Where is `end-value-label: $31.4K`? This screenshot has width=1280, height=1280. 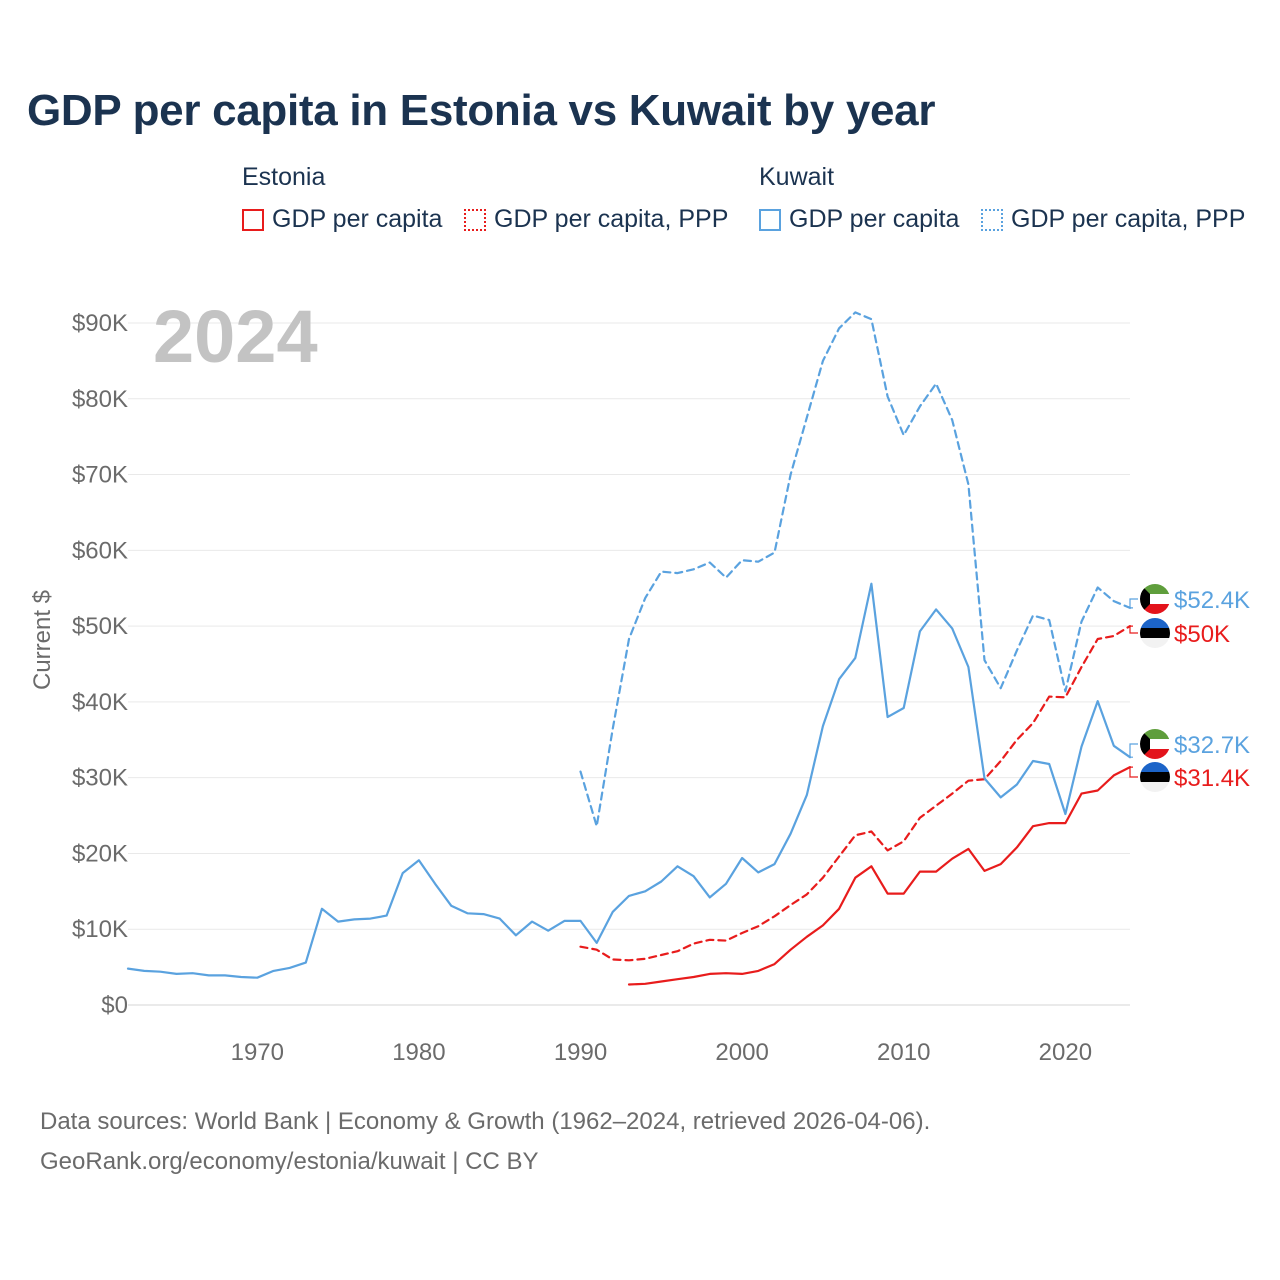 end-value-label: $31.4K is located at coordinates (1212, 778).